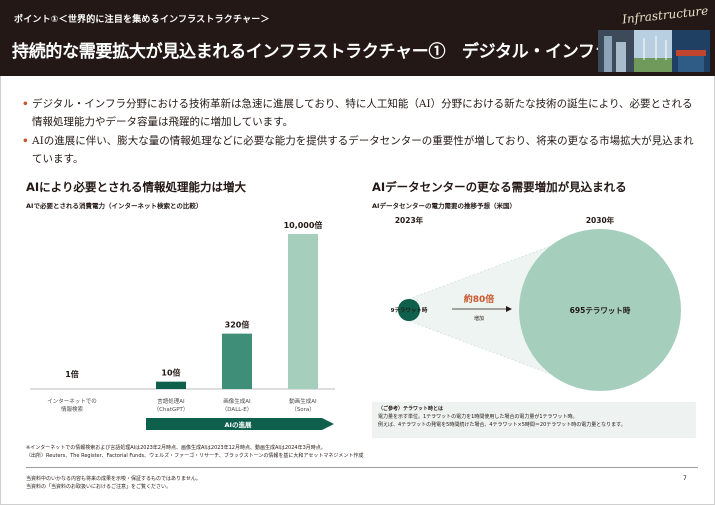 This screenshot has height=505, width=715. What do you see at coordinates (685, 478) in the screenshot?
I see `page-number: 7` at bounding box center [685, 478].